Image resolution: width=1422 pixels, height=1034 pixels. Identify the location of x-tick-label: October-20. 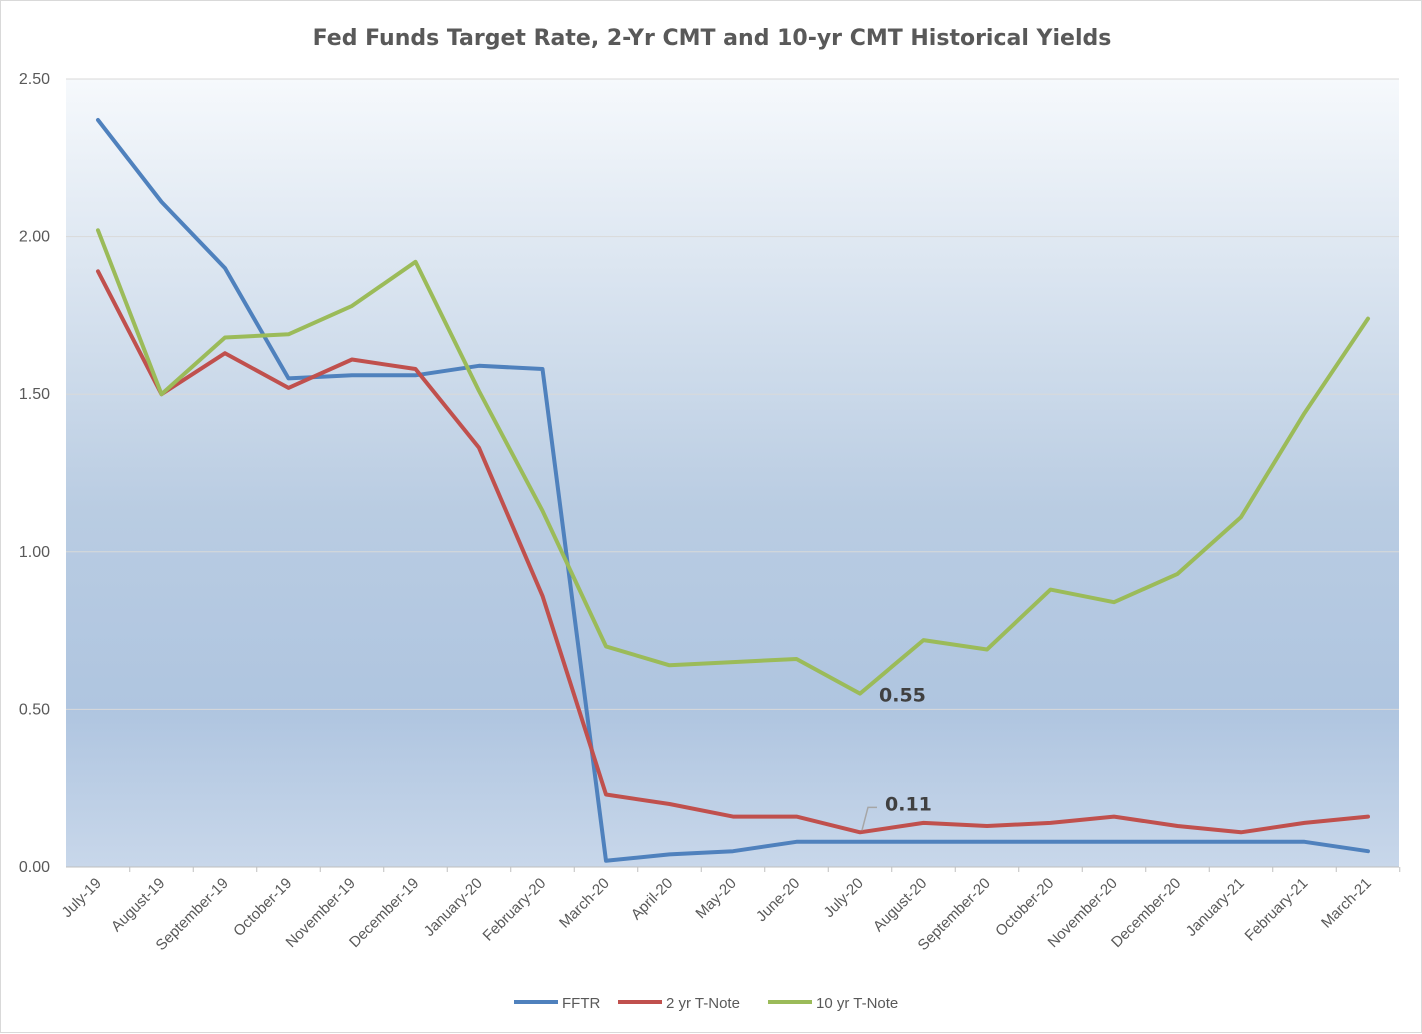
(1024, 907).